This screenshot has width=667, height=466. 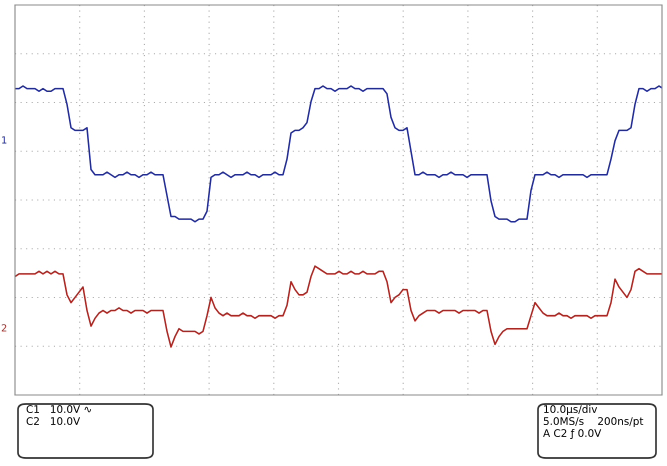 I want to click on text: 5.0MS/s 200ns/pt, so click(x=594, y=422).